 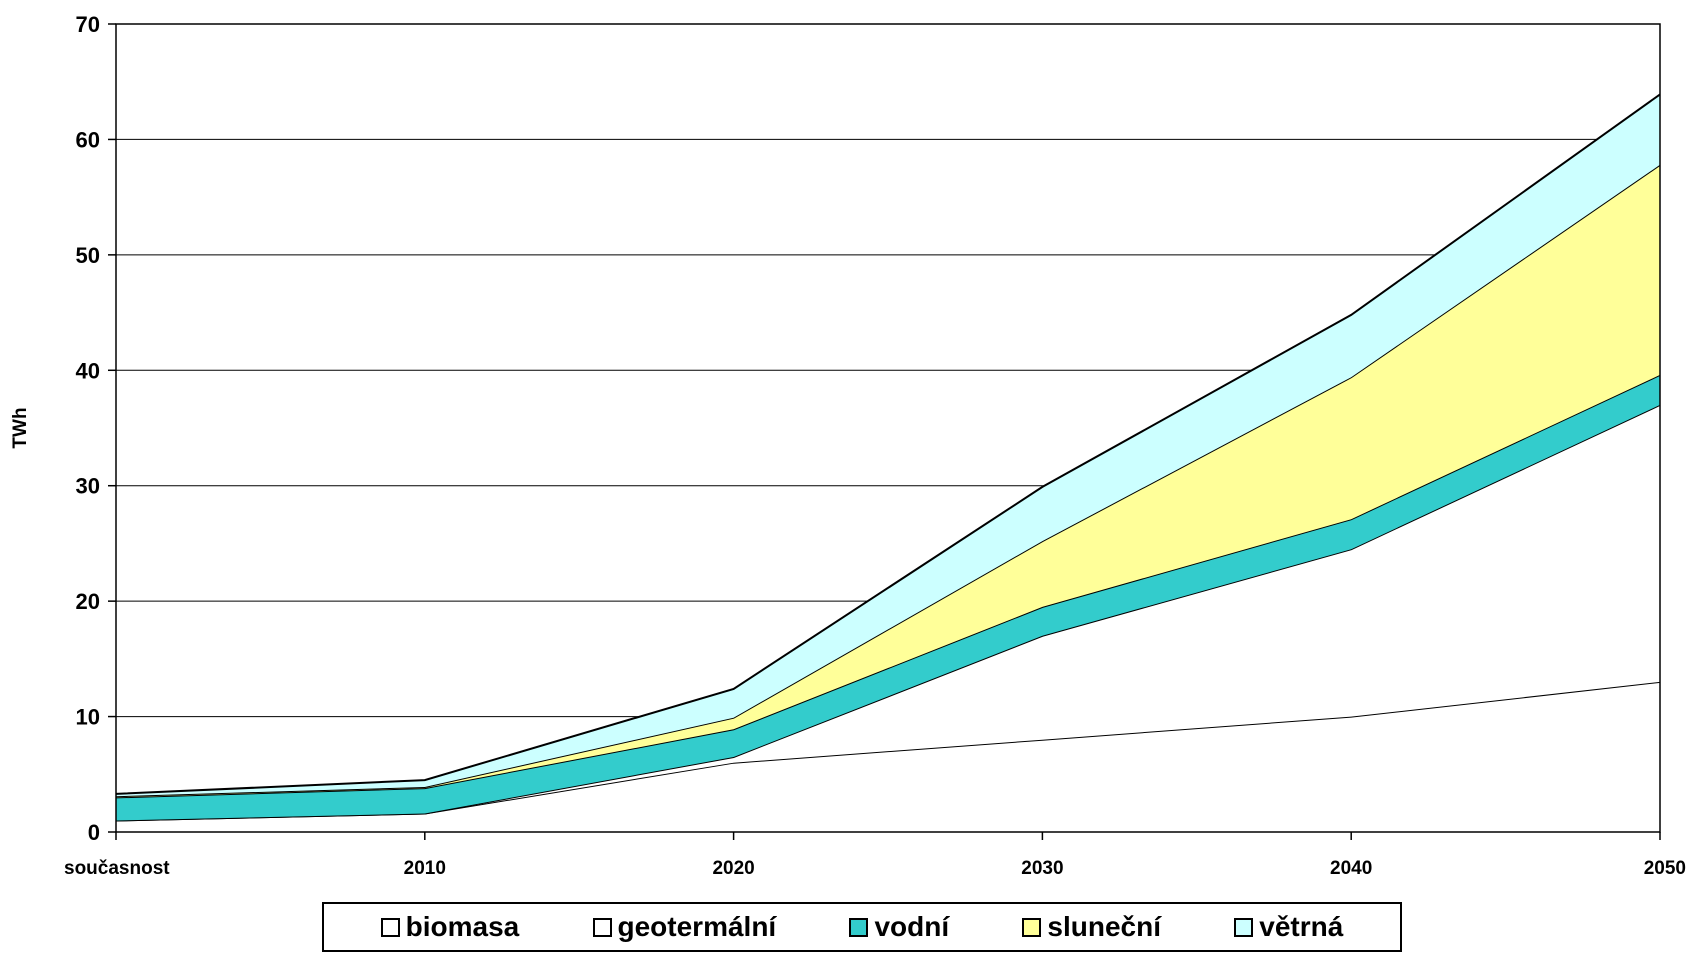 I want to click on x-tick-label: 2040, so click(x=1351, y=868).